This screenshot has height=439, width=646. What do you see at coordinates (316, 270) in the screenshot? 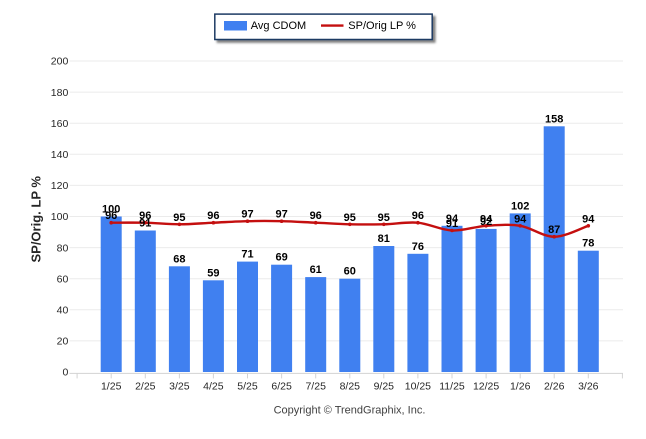
I see `svg-text: 61` at bounding box center [316, 270].